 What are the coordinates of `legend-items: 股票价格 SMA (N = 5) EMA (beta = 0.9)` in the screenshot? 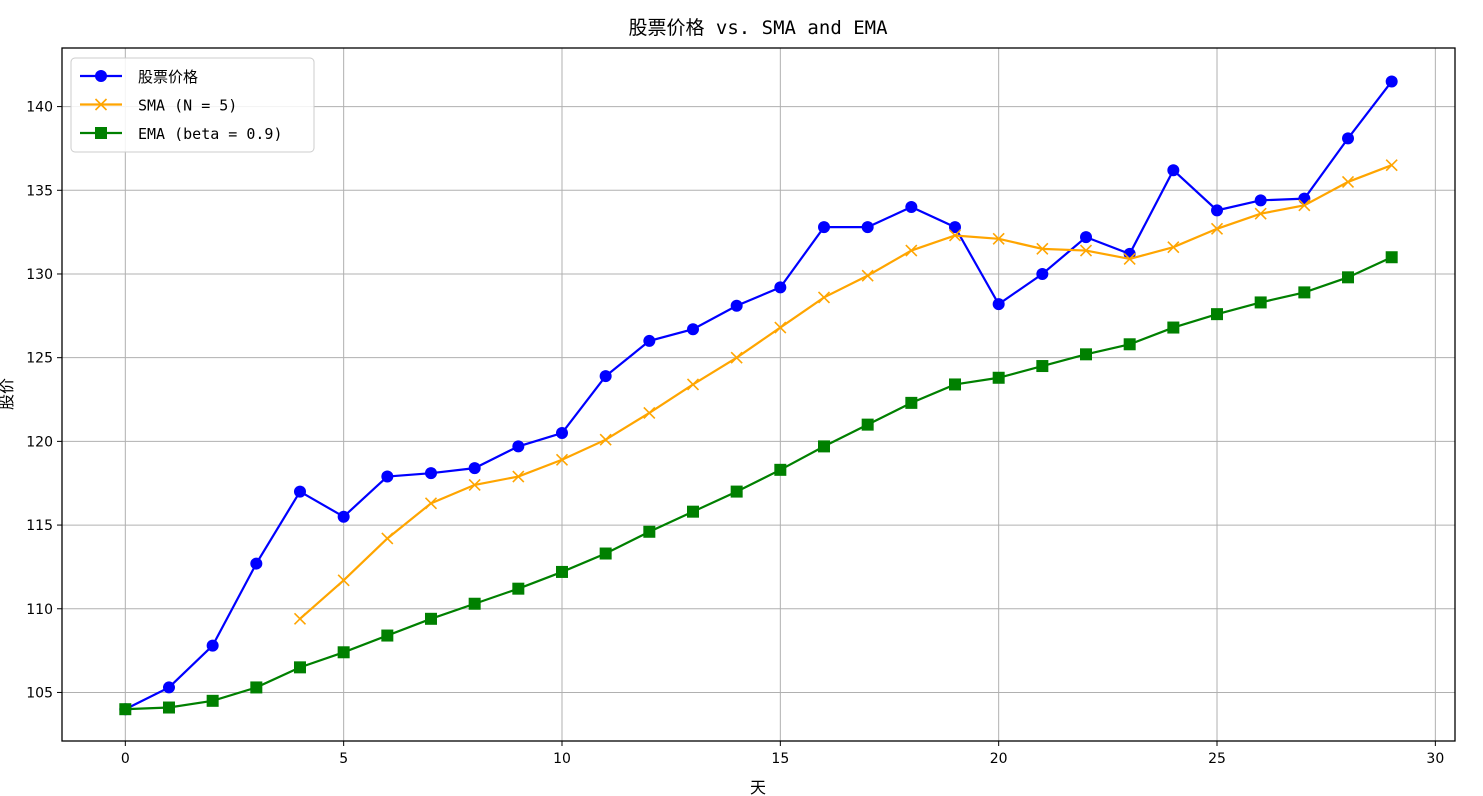 It's located at (181, 105).